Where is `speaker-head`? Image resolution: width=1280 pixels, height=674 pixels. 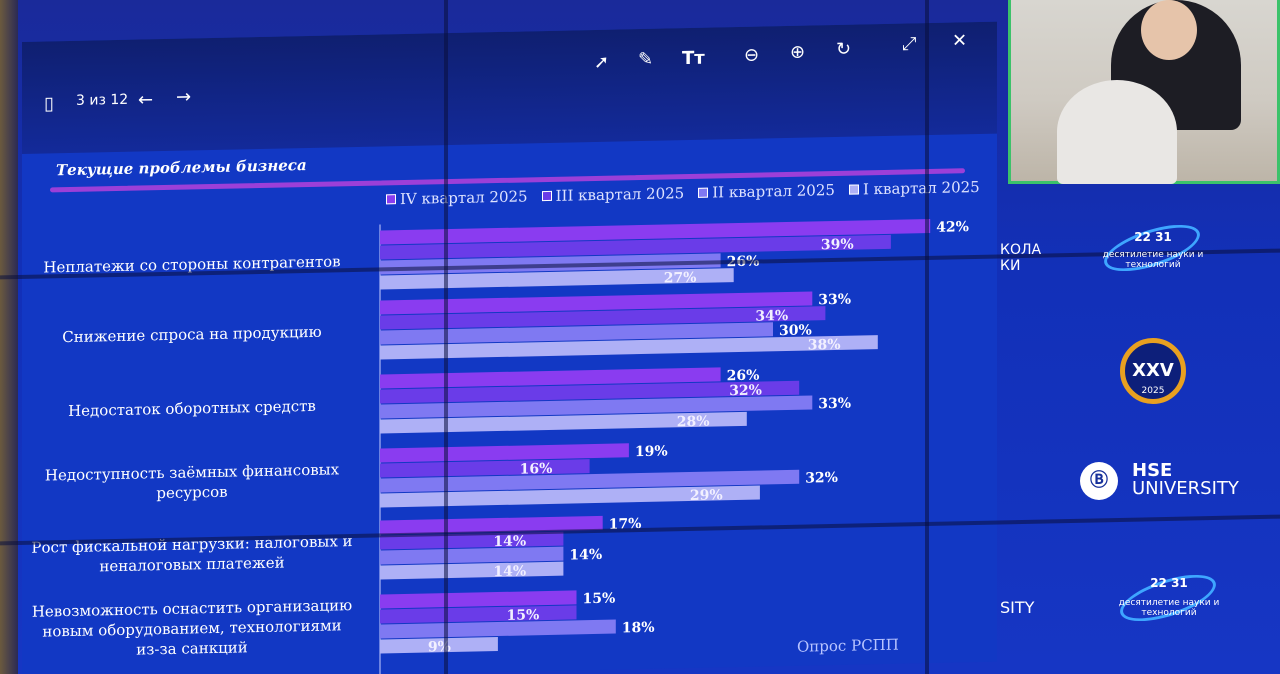
speaker-head is located at coordinates (1169, 30).